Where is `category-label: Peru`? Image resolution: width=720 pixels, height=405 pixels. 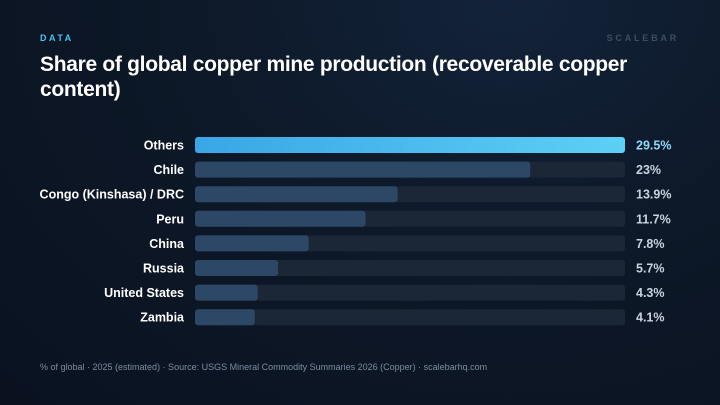 category-label: Peru is located at coordinates (170, 219).